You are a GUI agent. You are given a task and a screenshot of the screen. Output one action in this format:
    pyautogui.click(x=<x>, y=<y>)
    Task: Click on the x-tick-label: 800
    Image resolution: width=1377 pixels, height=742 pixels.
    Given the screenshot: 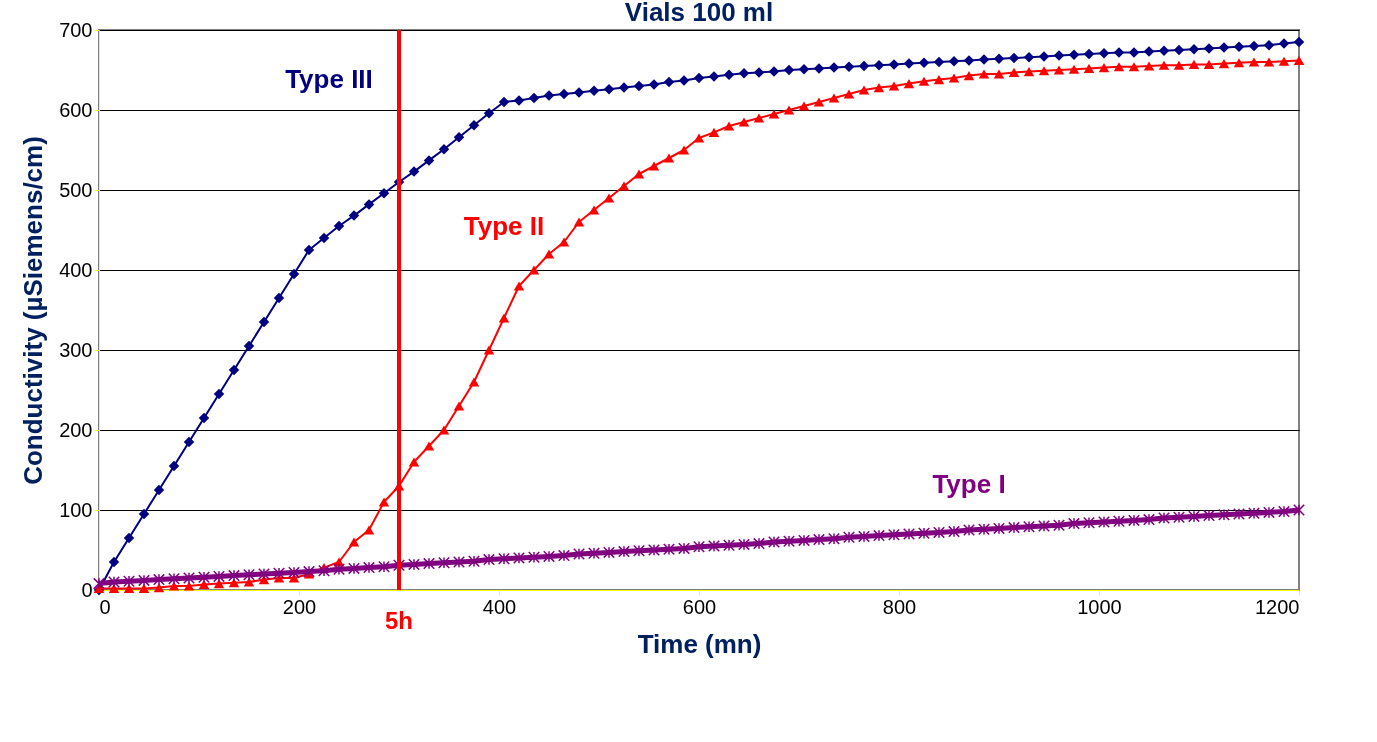 What is the action you would take?
    pyautogui.click(x=899, y=606)
    